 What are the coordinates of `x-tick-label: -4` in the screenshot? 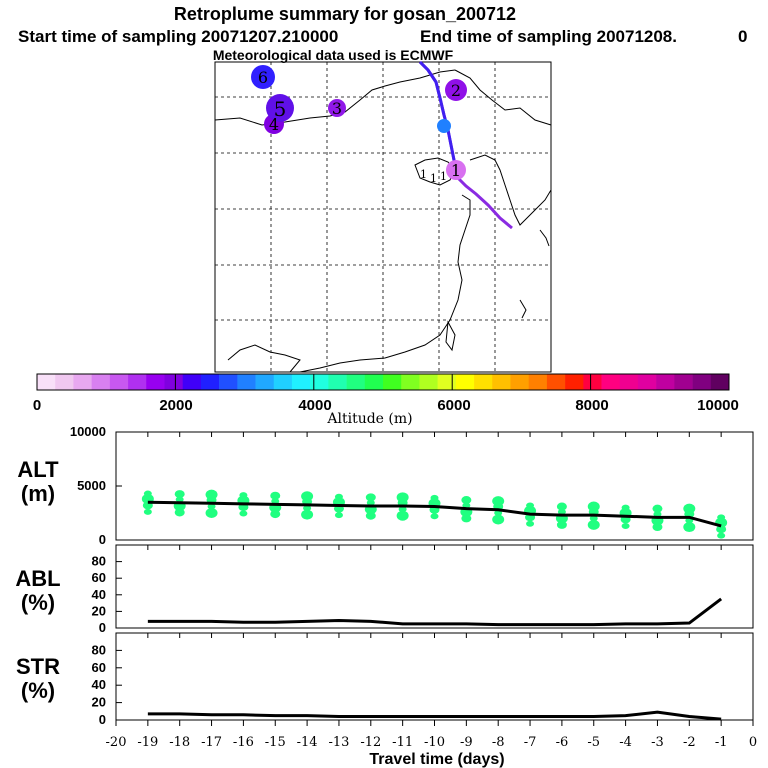 It's located at (625, 742).